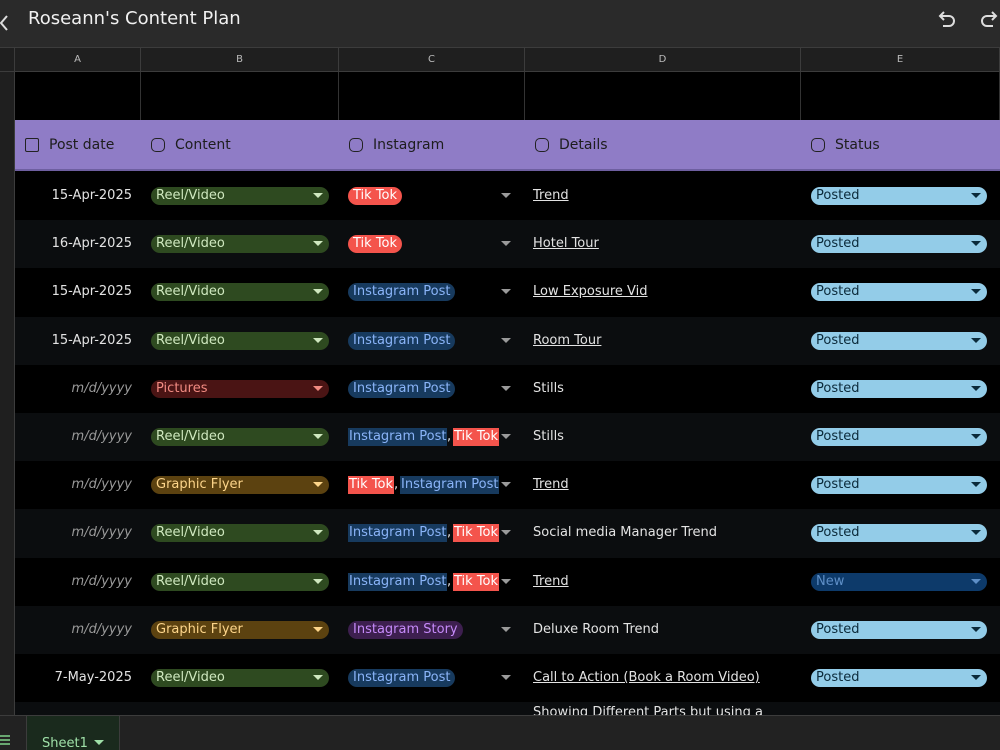 This screenshot has width=1000, height=750. What do you see at coordinates (405, 629) in the screenshot?
I see `instagram-chip: Instagram Story` at bounding box center [405, 629].